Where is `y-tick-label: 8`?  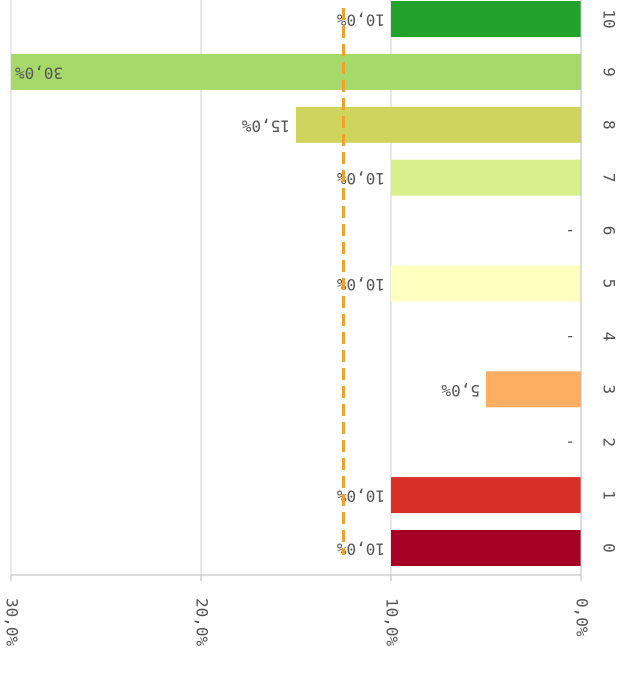
y-tick-label: 8 is located at coordinates (609, 125).